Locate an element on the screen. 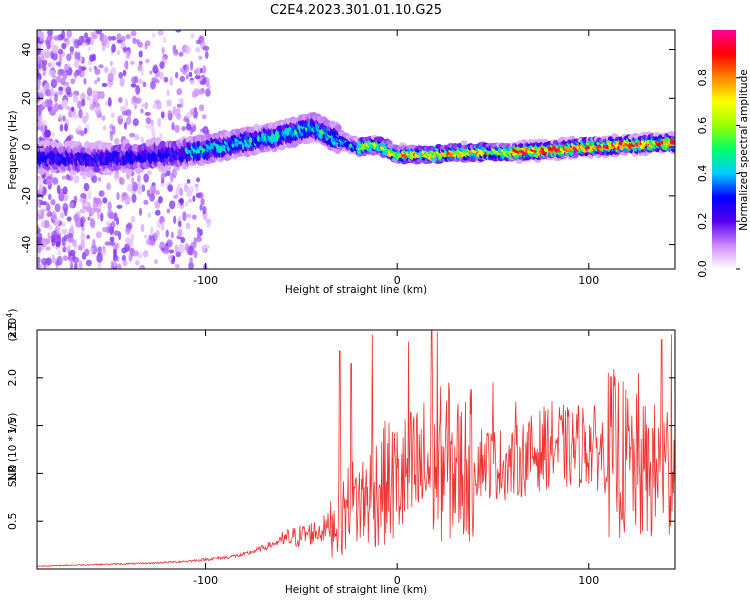 The width and height of the screenshot is (750, 600). colorbar-tick-label: 0.2 is located at coordinates (702, 221).